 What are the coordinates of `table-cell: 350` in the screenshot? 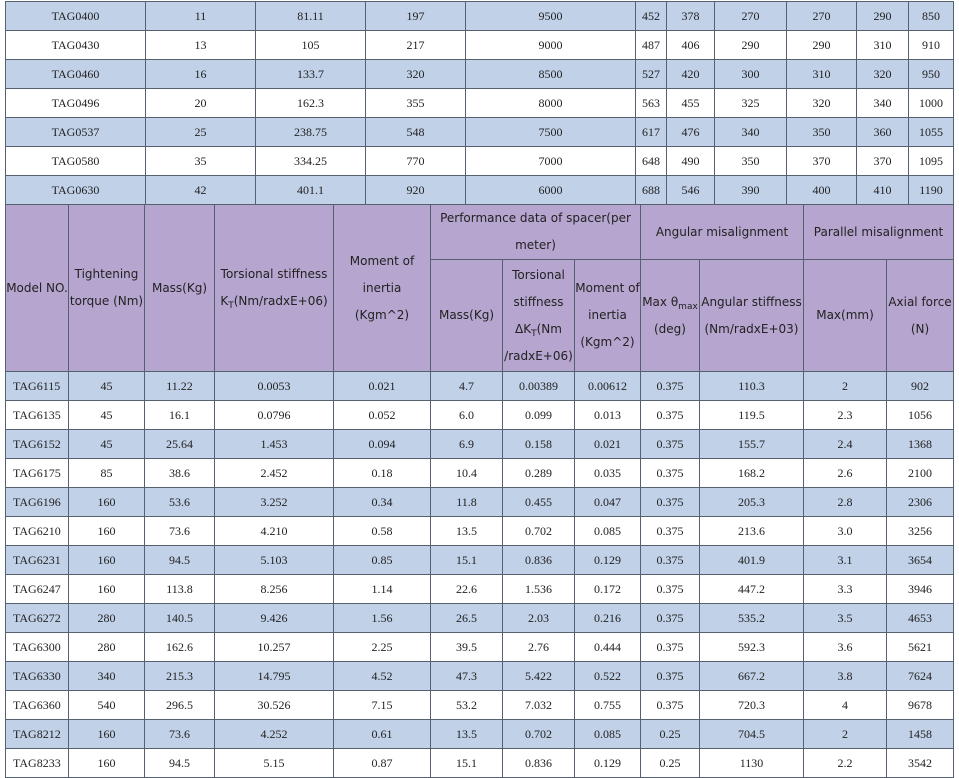 It's located at (750, 161).